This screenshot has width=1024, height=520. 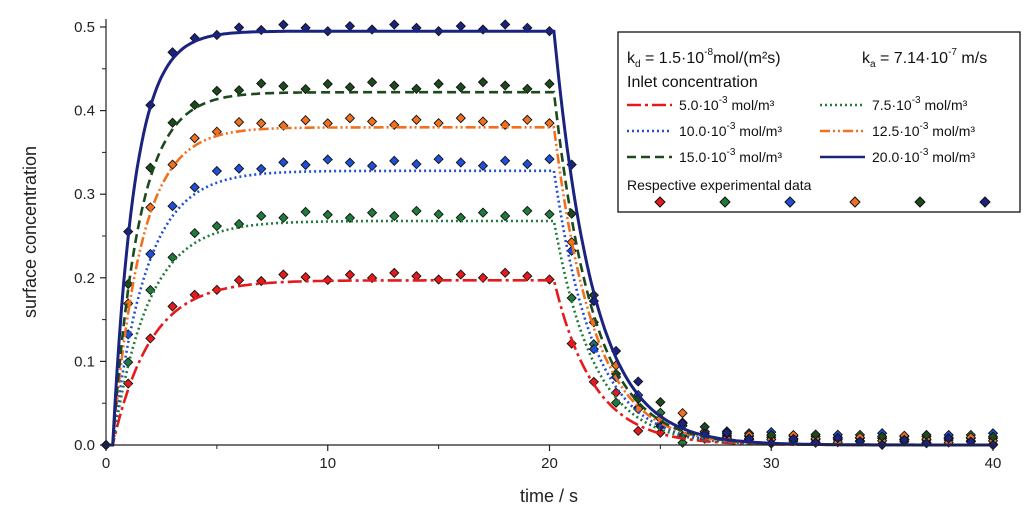 What do you see at coordinates (549, 463) in the screenshot?
I see `x-tick-label: 20` at bounding box center [549, 463].